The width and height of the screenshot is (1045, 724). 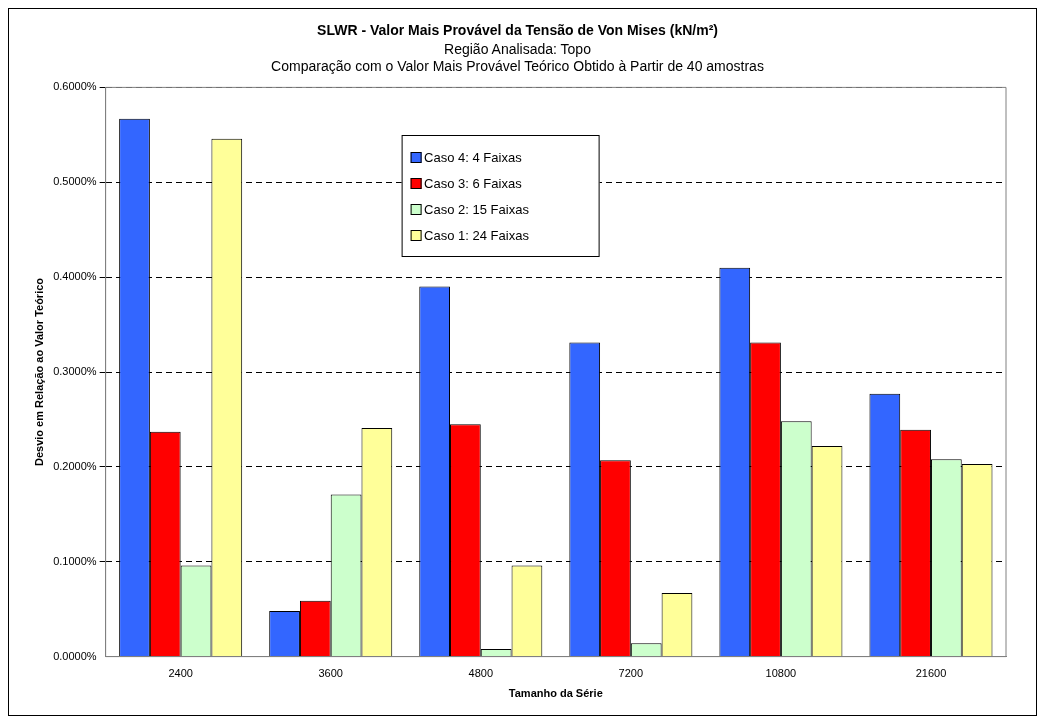 I want to click on text: Comparação com o Valor Mais Provável Teórico Obtido à Partir de 40 amostras, so click(x=517, y=65).